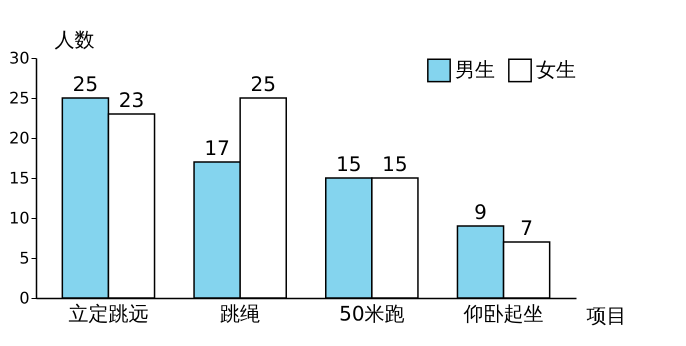 The image size is (686, 346). What do you see at coordinates (19, 178) in the screenshot?
I see `y-tick-label: 15` at bounding box center [19, 178].